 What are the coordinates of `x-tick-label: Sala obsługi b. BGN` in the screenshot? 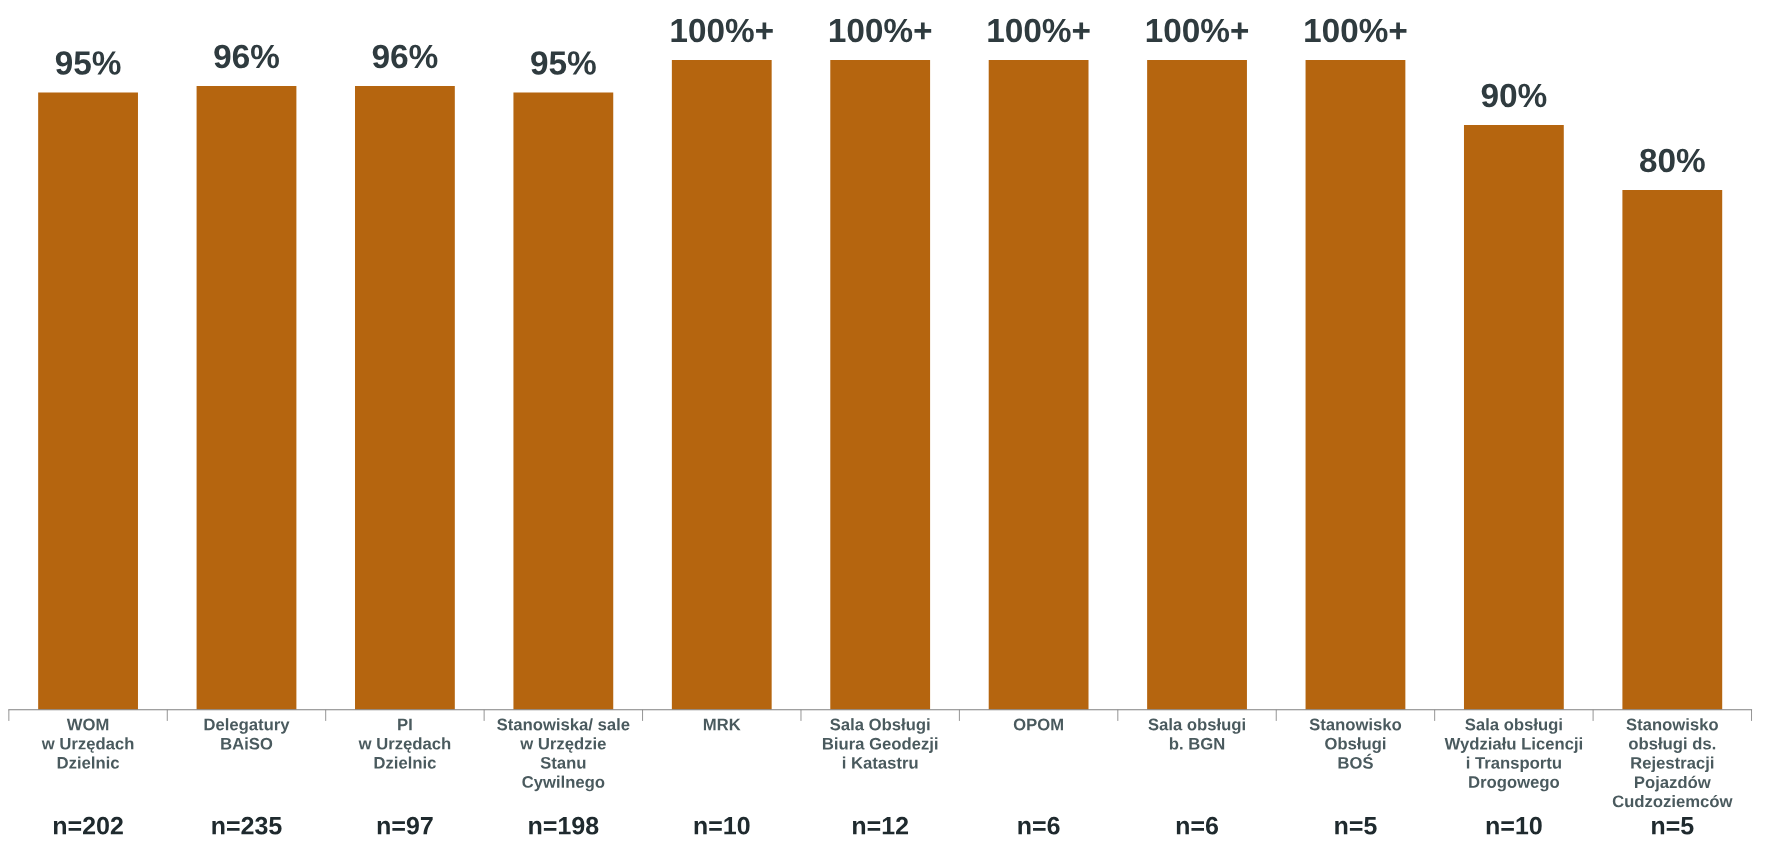 It's located at (1196, 734).